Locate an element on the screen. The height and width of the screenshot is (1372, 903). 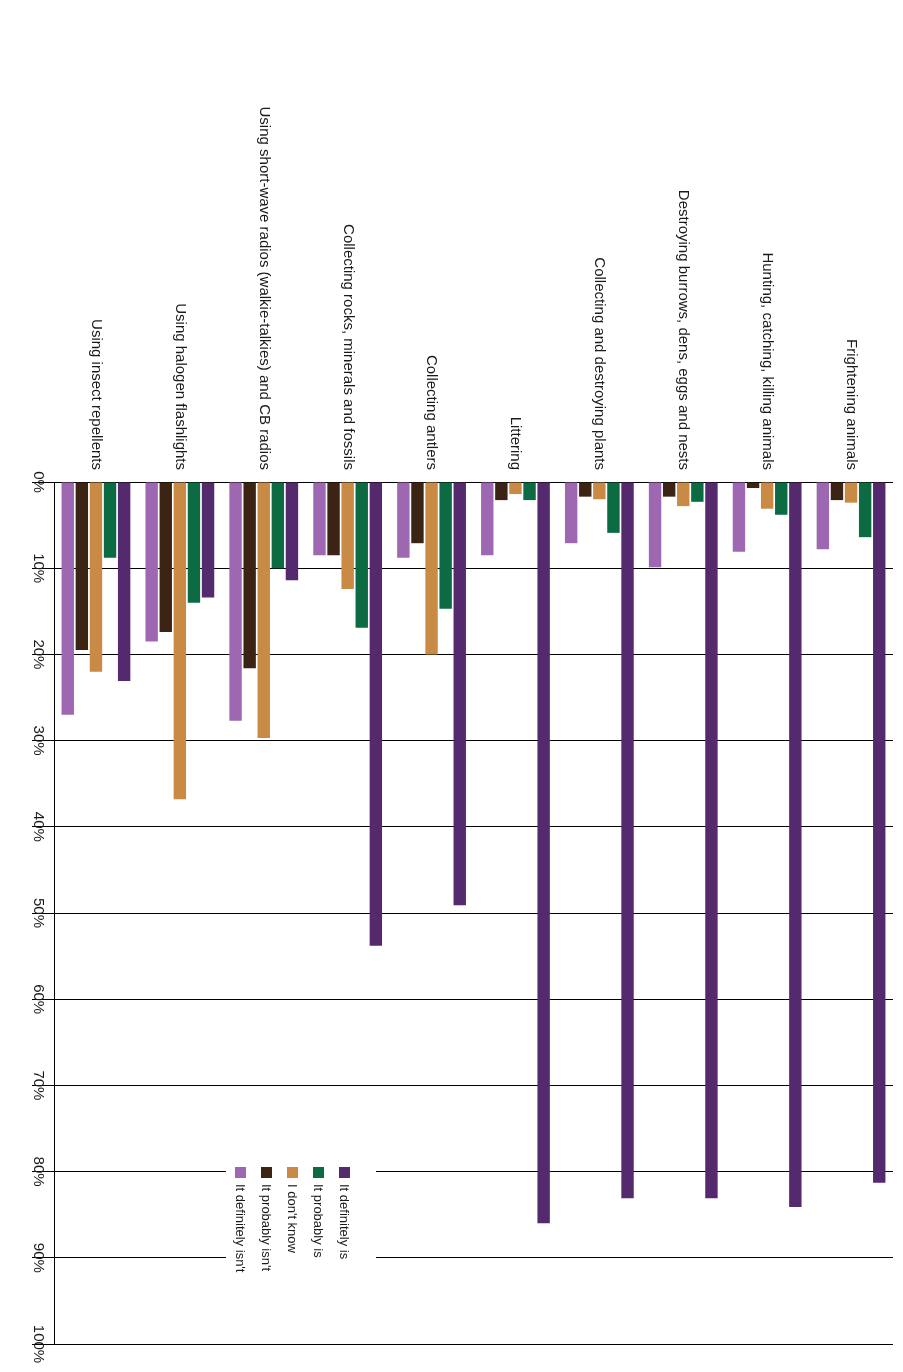
y-tick-label: 80% is located at coordinates (39, 1171).